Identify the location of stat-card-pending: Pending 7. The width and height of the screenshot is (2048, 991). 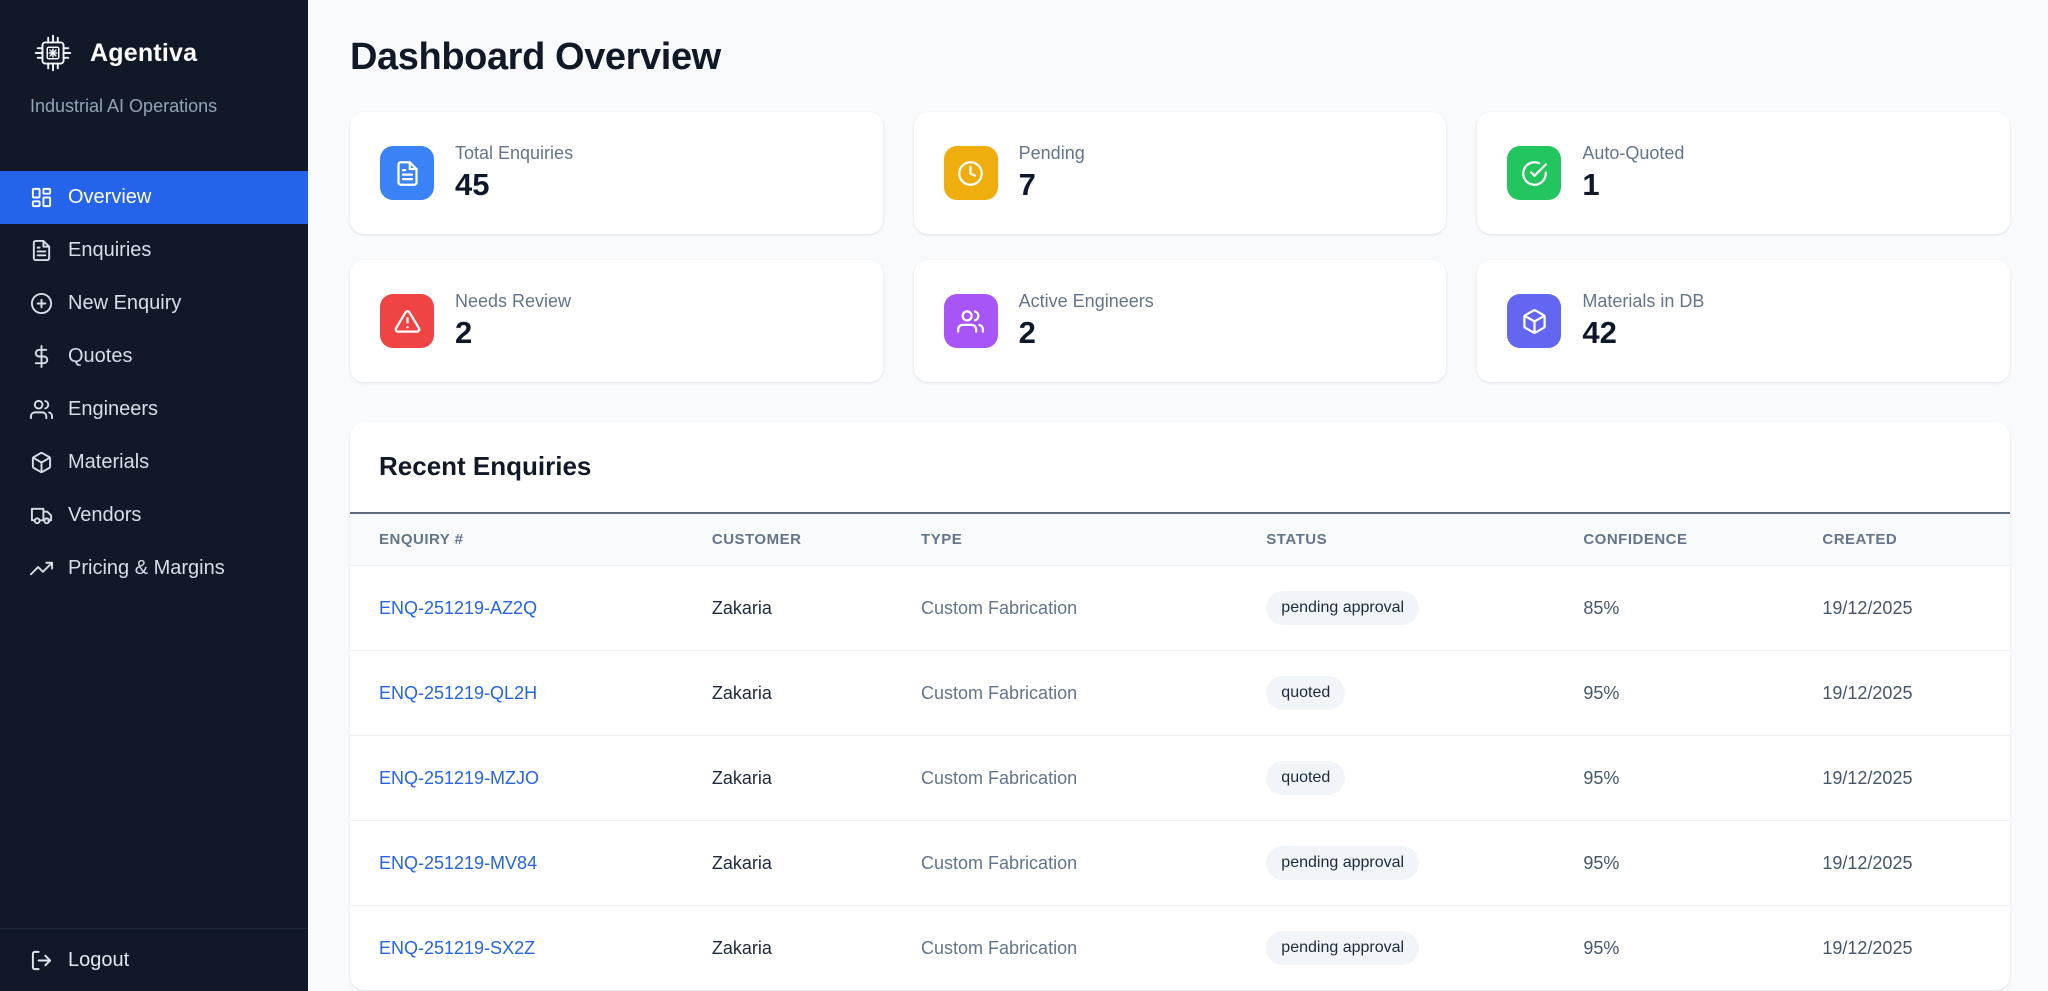
(1180, 173).